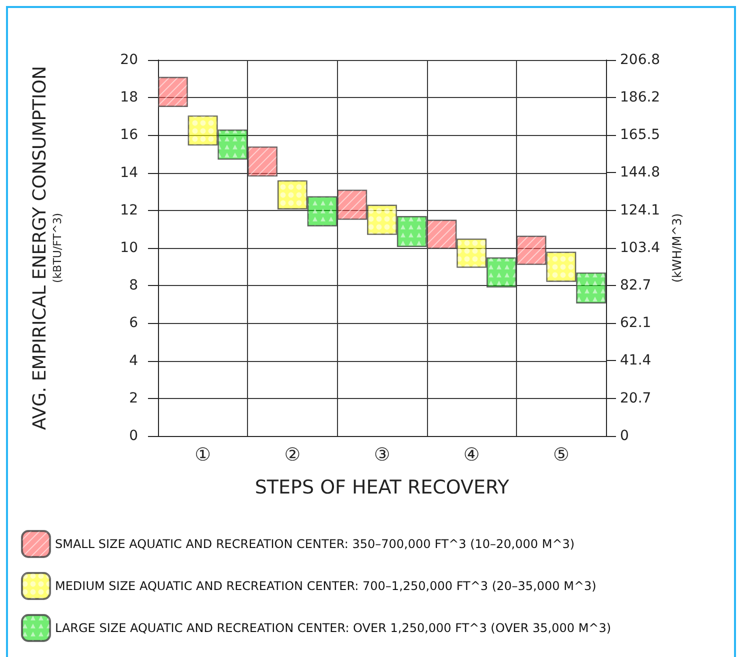  What do you see at coordinates (677, 248) in the screenshot?
I see `y2-axis-title: (kWH/M^3)` at bounding box center [677, 248].